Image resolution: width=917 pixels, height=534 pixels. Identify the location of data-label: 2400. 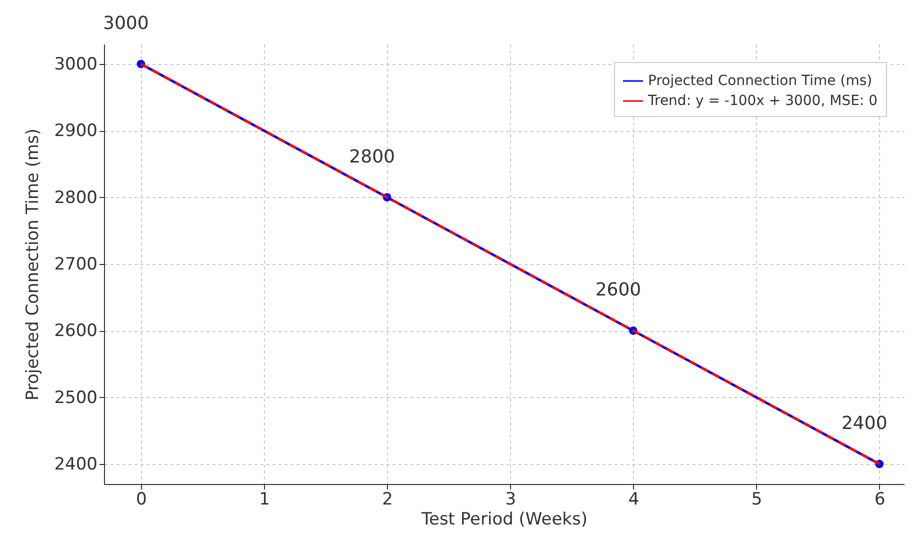
(864, 423).